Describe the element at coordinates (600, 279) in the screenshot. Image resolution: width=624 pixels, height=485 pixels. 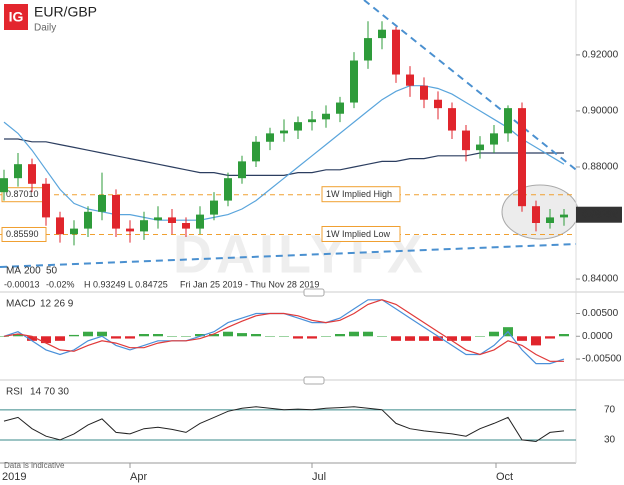
I see `y-tick-label: 0.84000` at that location.